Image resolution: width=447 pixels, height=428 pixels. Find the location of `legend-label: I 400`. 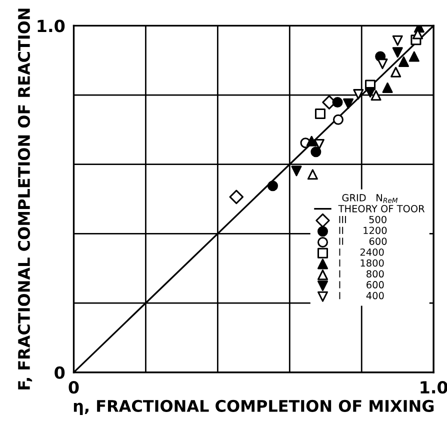

legend-label: I 400 is located at coordinates (361, 296).